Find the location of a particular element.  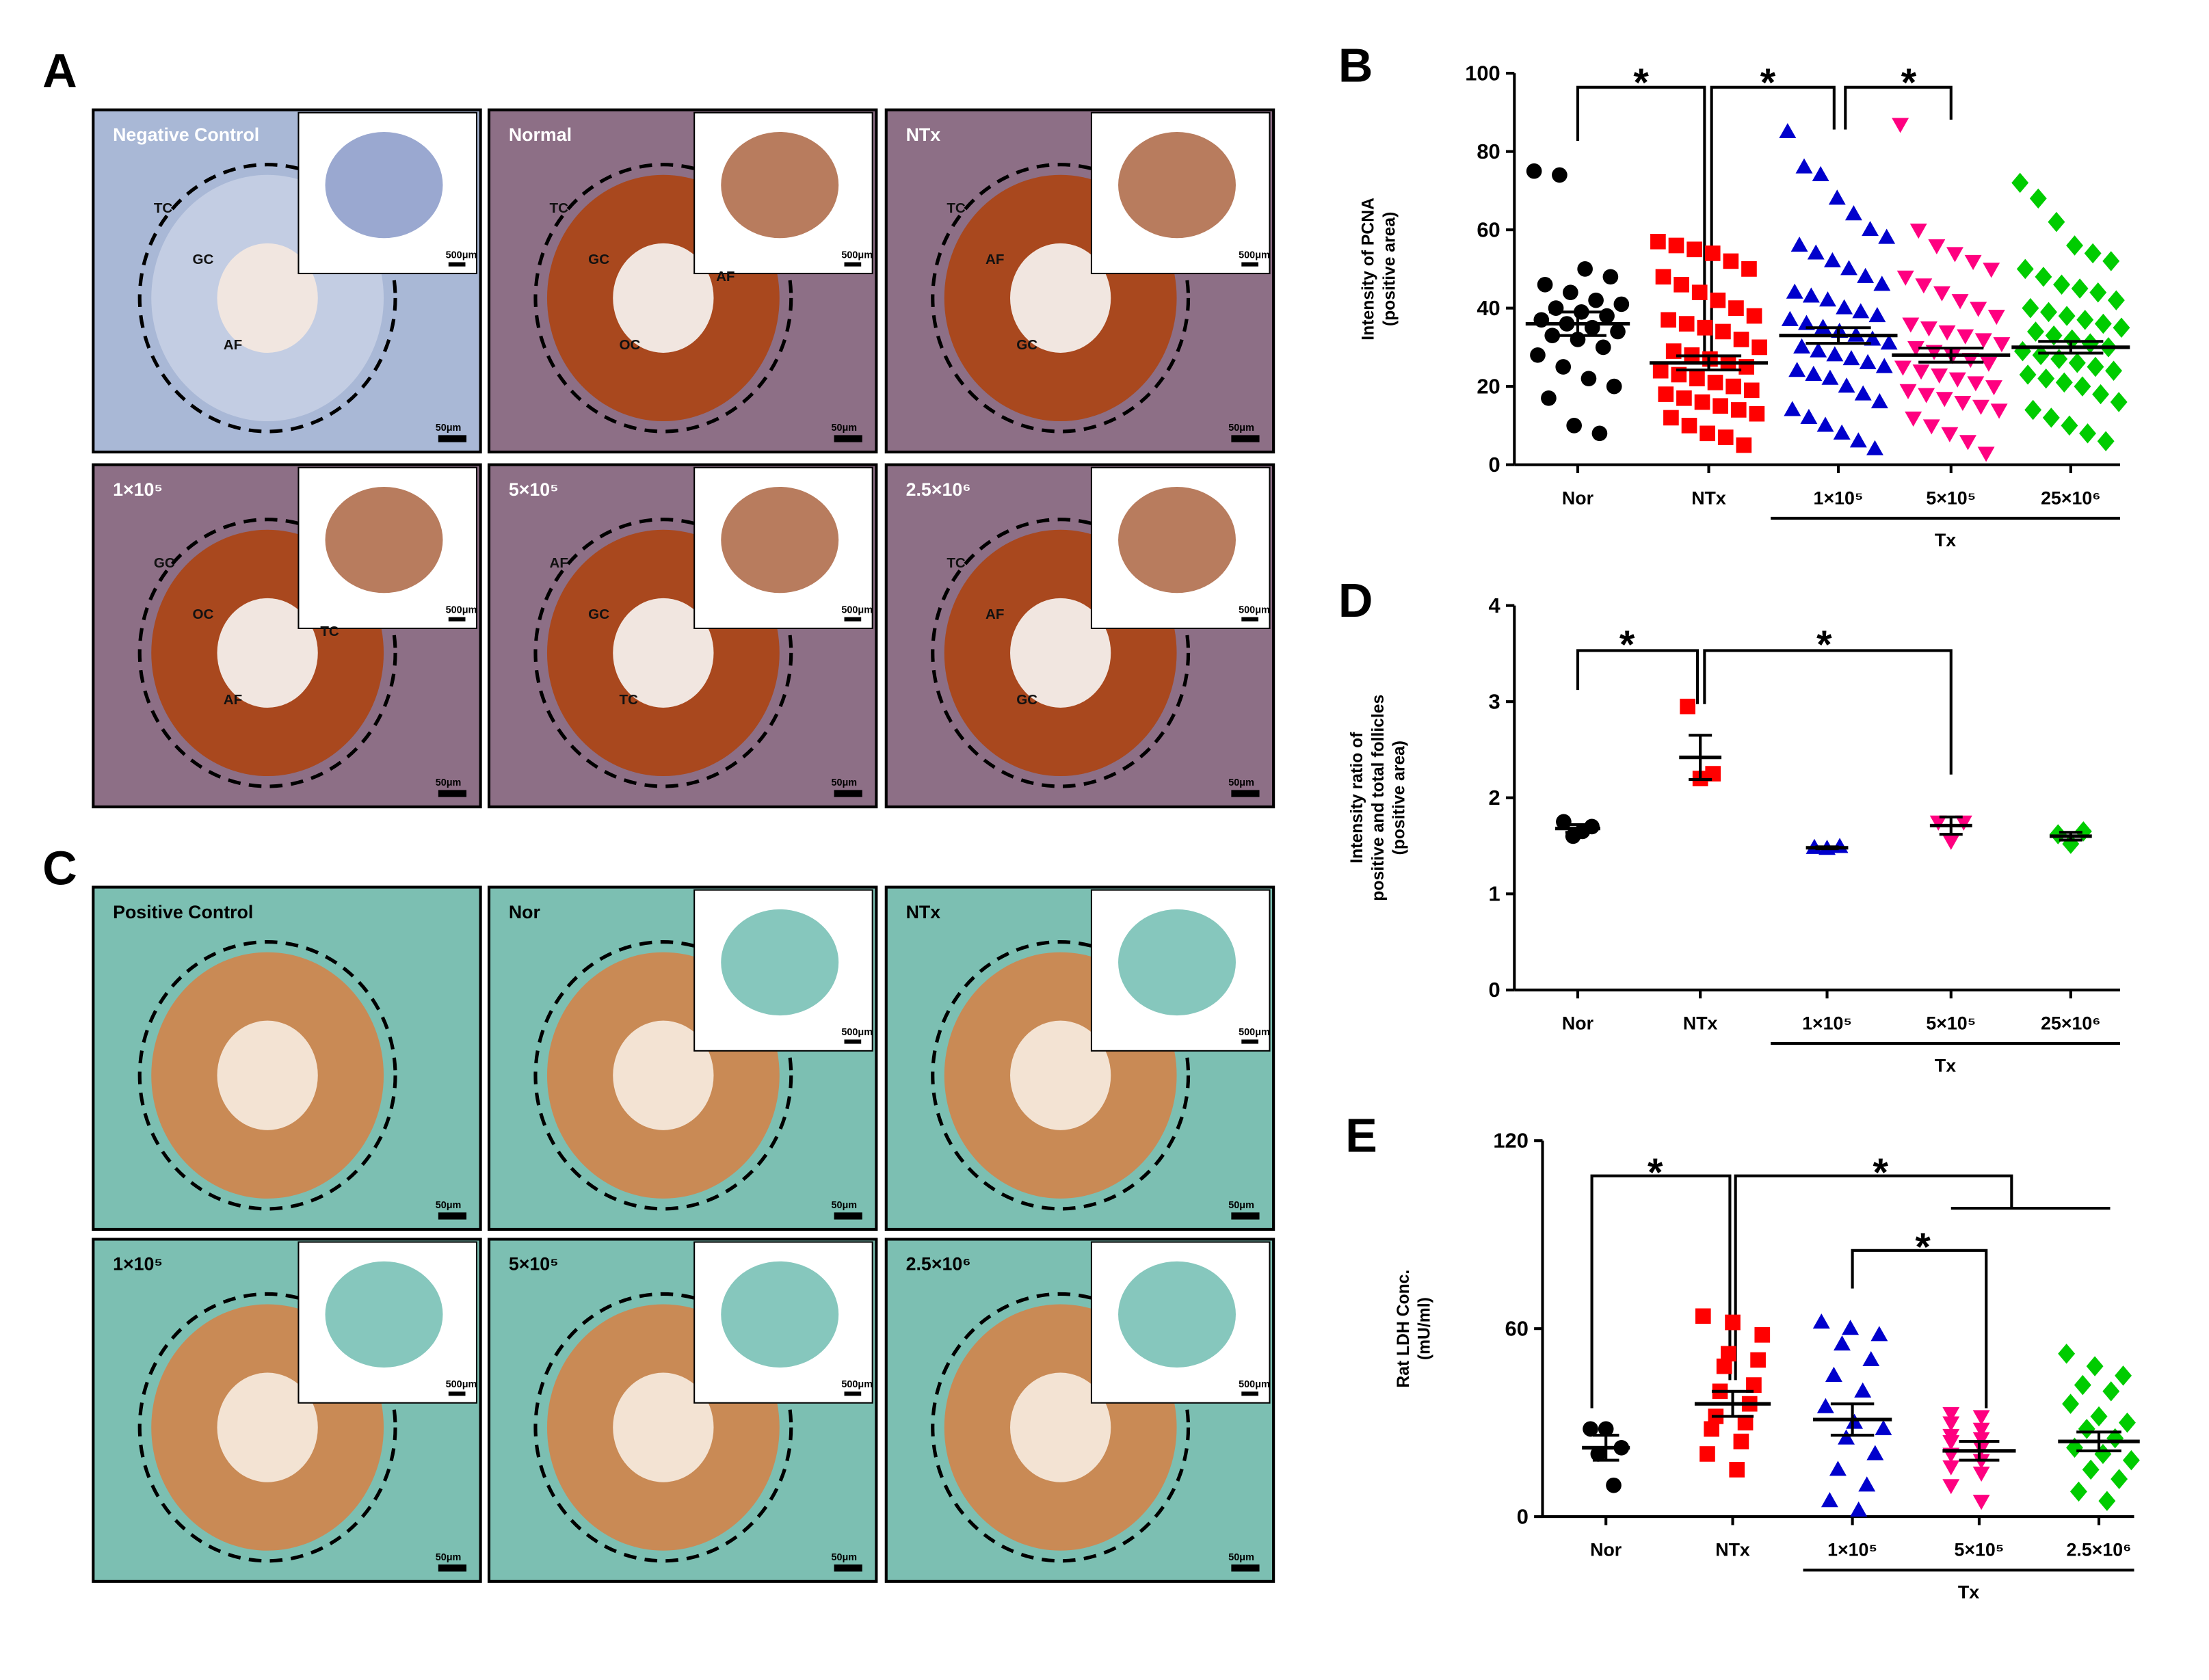

panel-letter: B is located at coordinates (1356, 65).